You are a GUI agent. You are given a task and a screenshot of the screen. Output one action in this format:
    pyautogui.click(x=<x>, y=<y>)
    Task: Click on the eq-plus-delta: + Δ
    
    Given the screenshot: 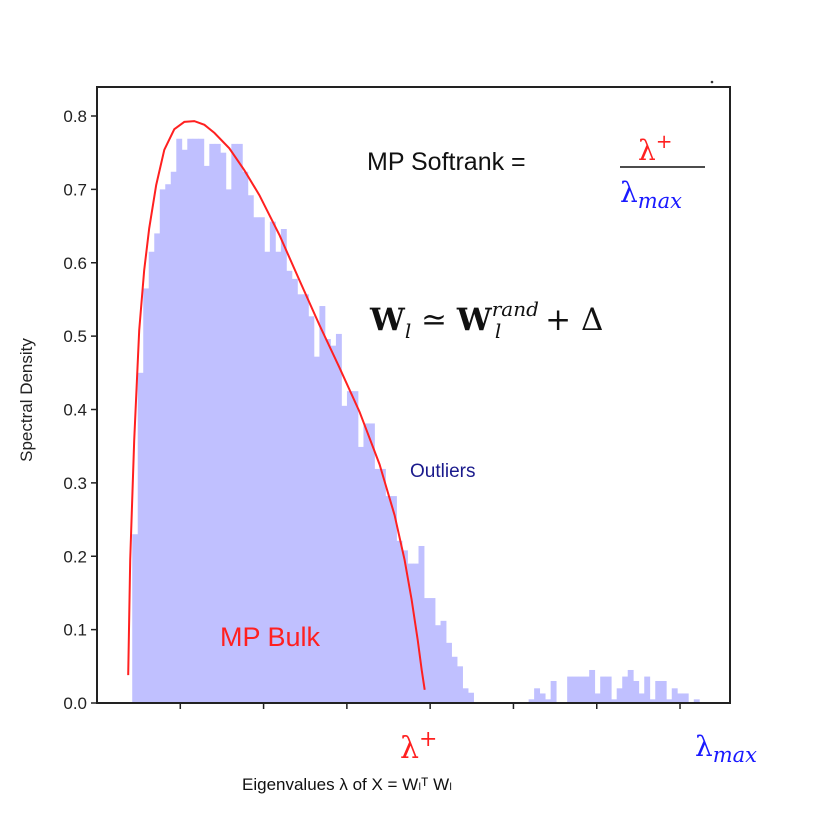 What is the action you would take?
    pyautogui.click(x=569, y=320)
    